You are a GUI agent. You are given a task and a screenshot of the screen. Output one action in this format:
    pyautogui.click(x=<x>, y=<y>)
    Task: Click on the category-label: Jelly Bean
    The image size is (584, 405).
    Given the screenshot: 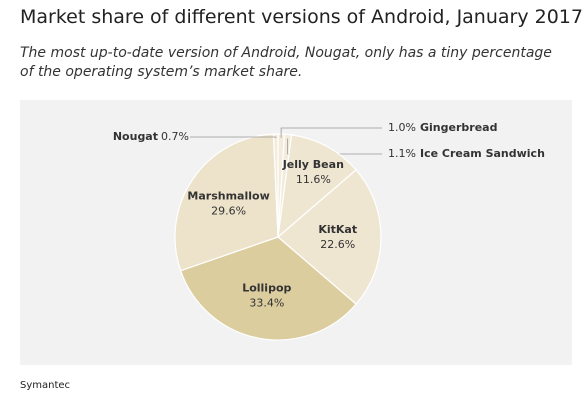 What is the action you would take?
    pyautogui.click(x=313, y=164)
    